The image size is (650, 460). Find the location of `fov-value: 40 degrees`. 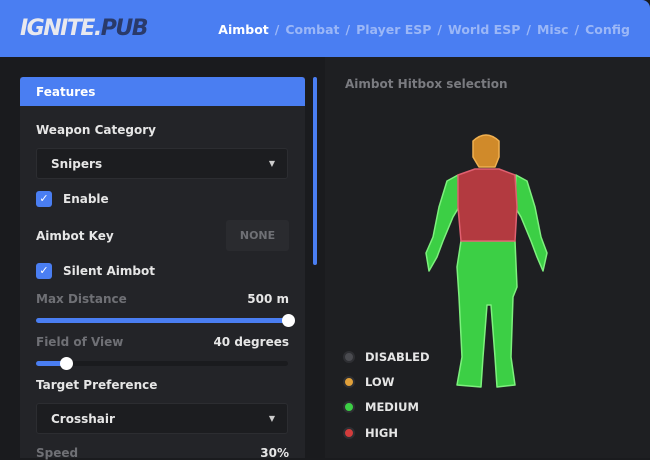

fov-value: 40 degrees is located at coordinates (251, 342).